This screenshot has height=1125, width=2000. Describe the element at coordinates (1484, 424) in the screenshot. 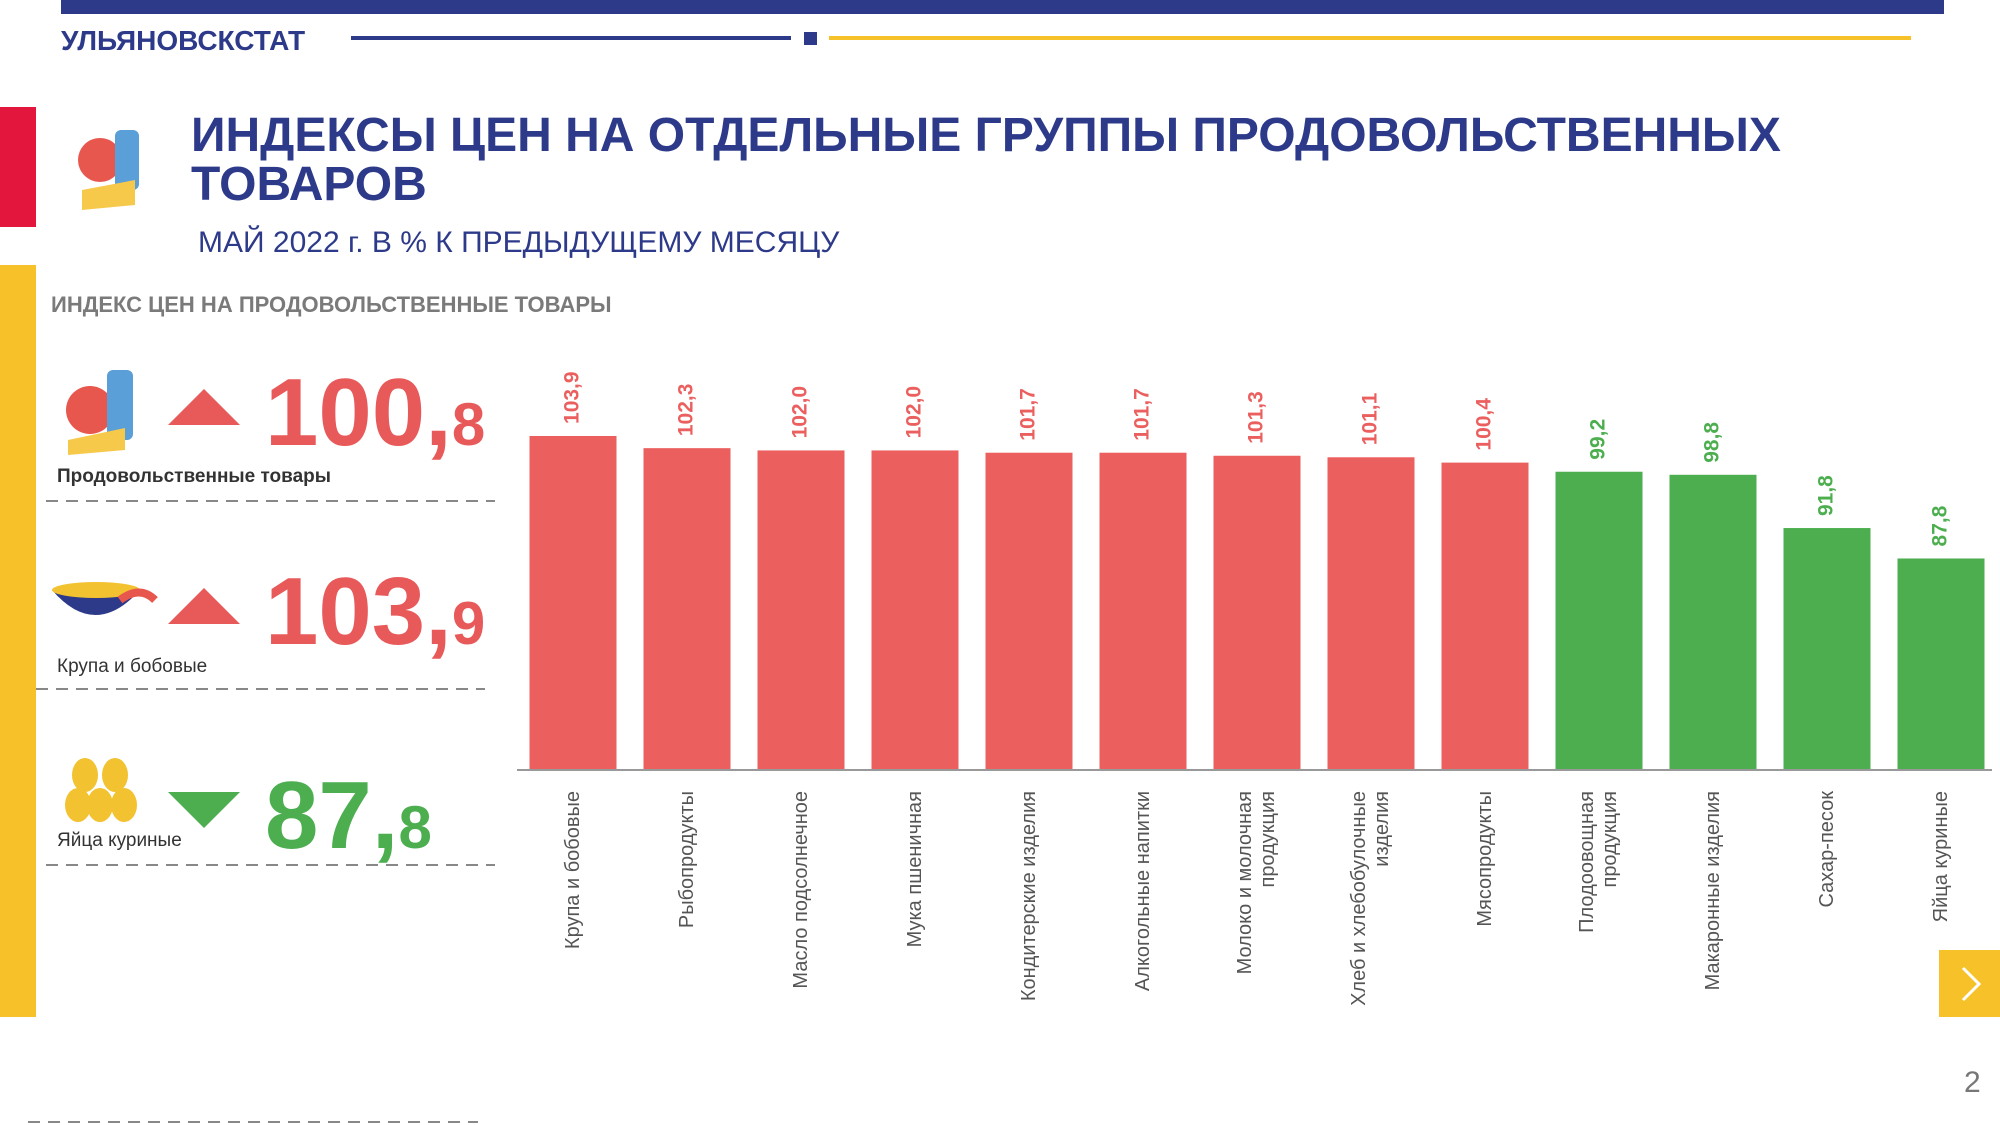

I see `value-label: 100,4` at that location.